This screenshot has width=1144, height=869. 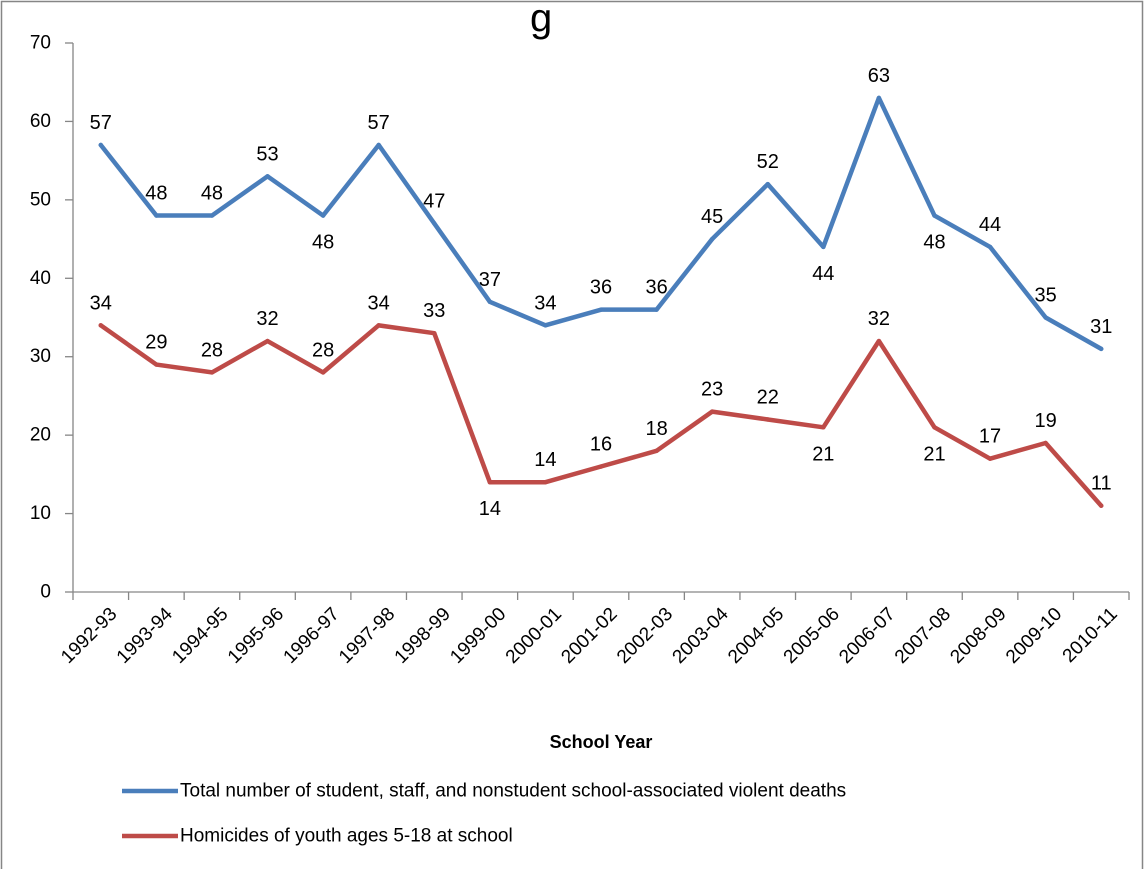 I want to click on x-tick-label: 2010-11, so click(x=1090, y=635).